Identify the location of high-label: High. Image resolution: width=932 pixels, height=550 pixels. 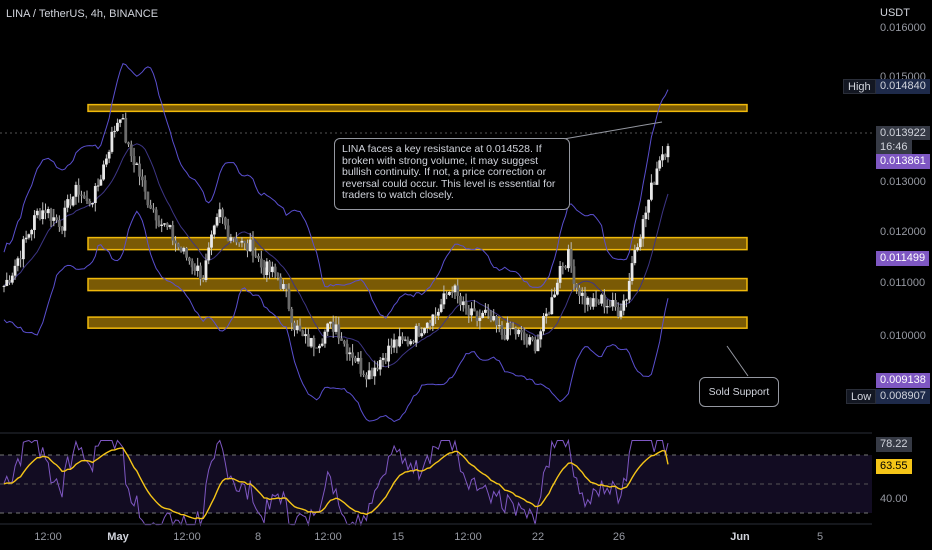
(859, 86).